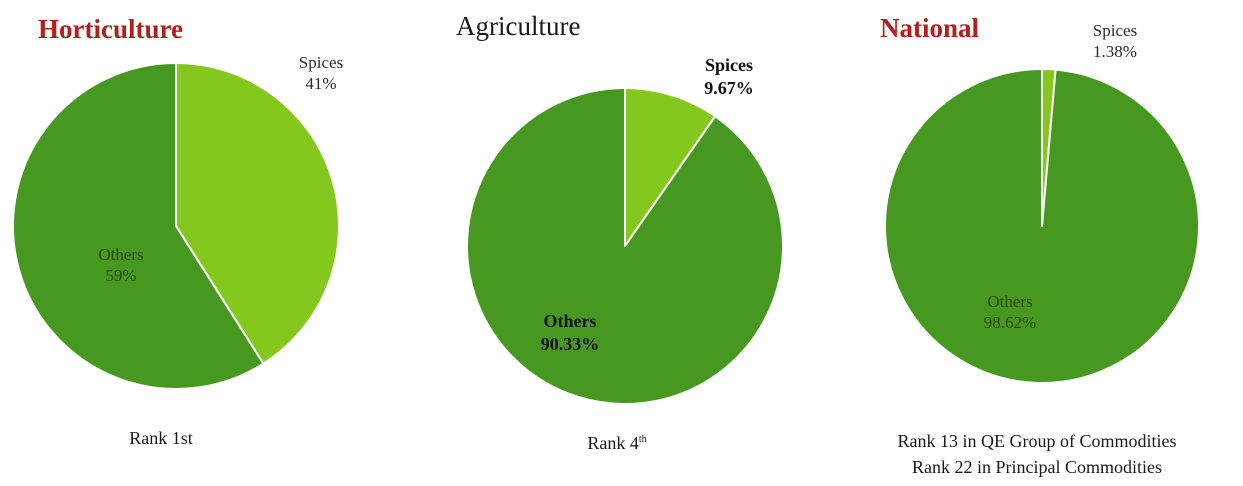 The image size is (1243, 486). Describe the element at coordinates (930, 28) in the screenshot. I see `national-chart-title: National` at that location.